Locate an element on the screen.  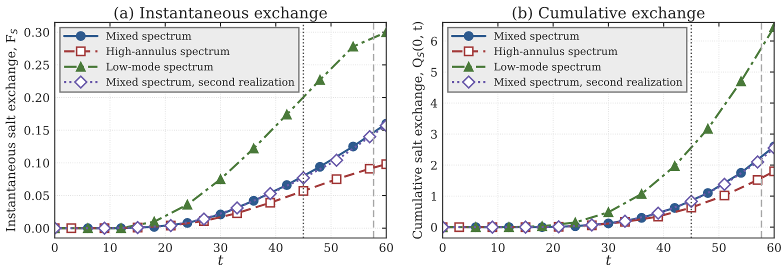
y-tick-label: 2 is located at coordinates (434, 165).